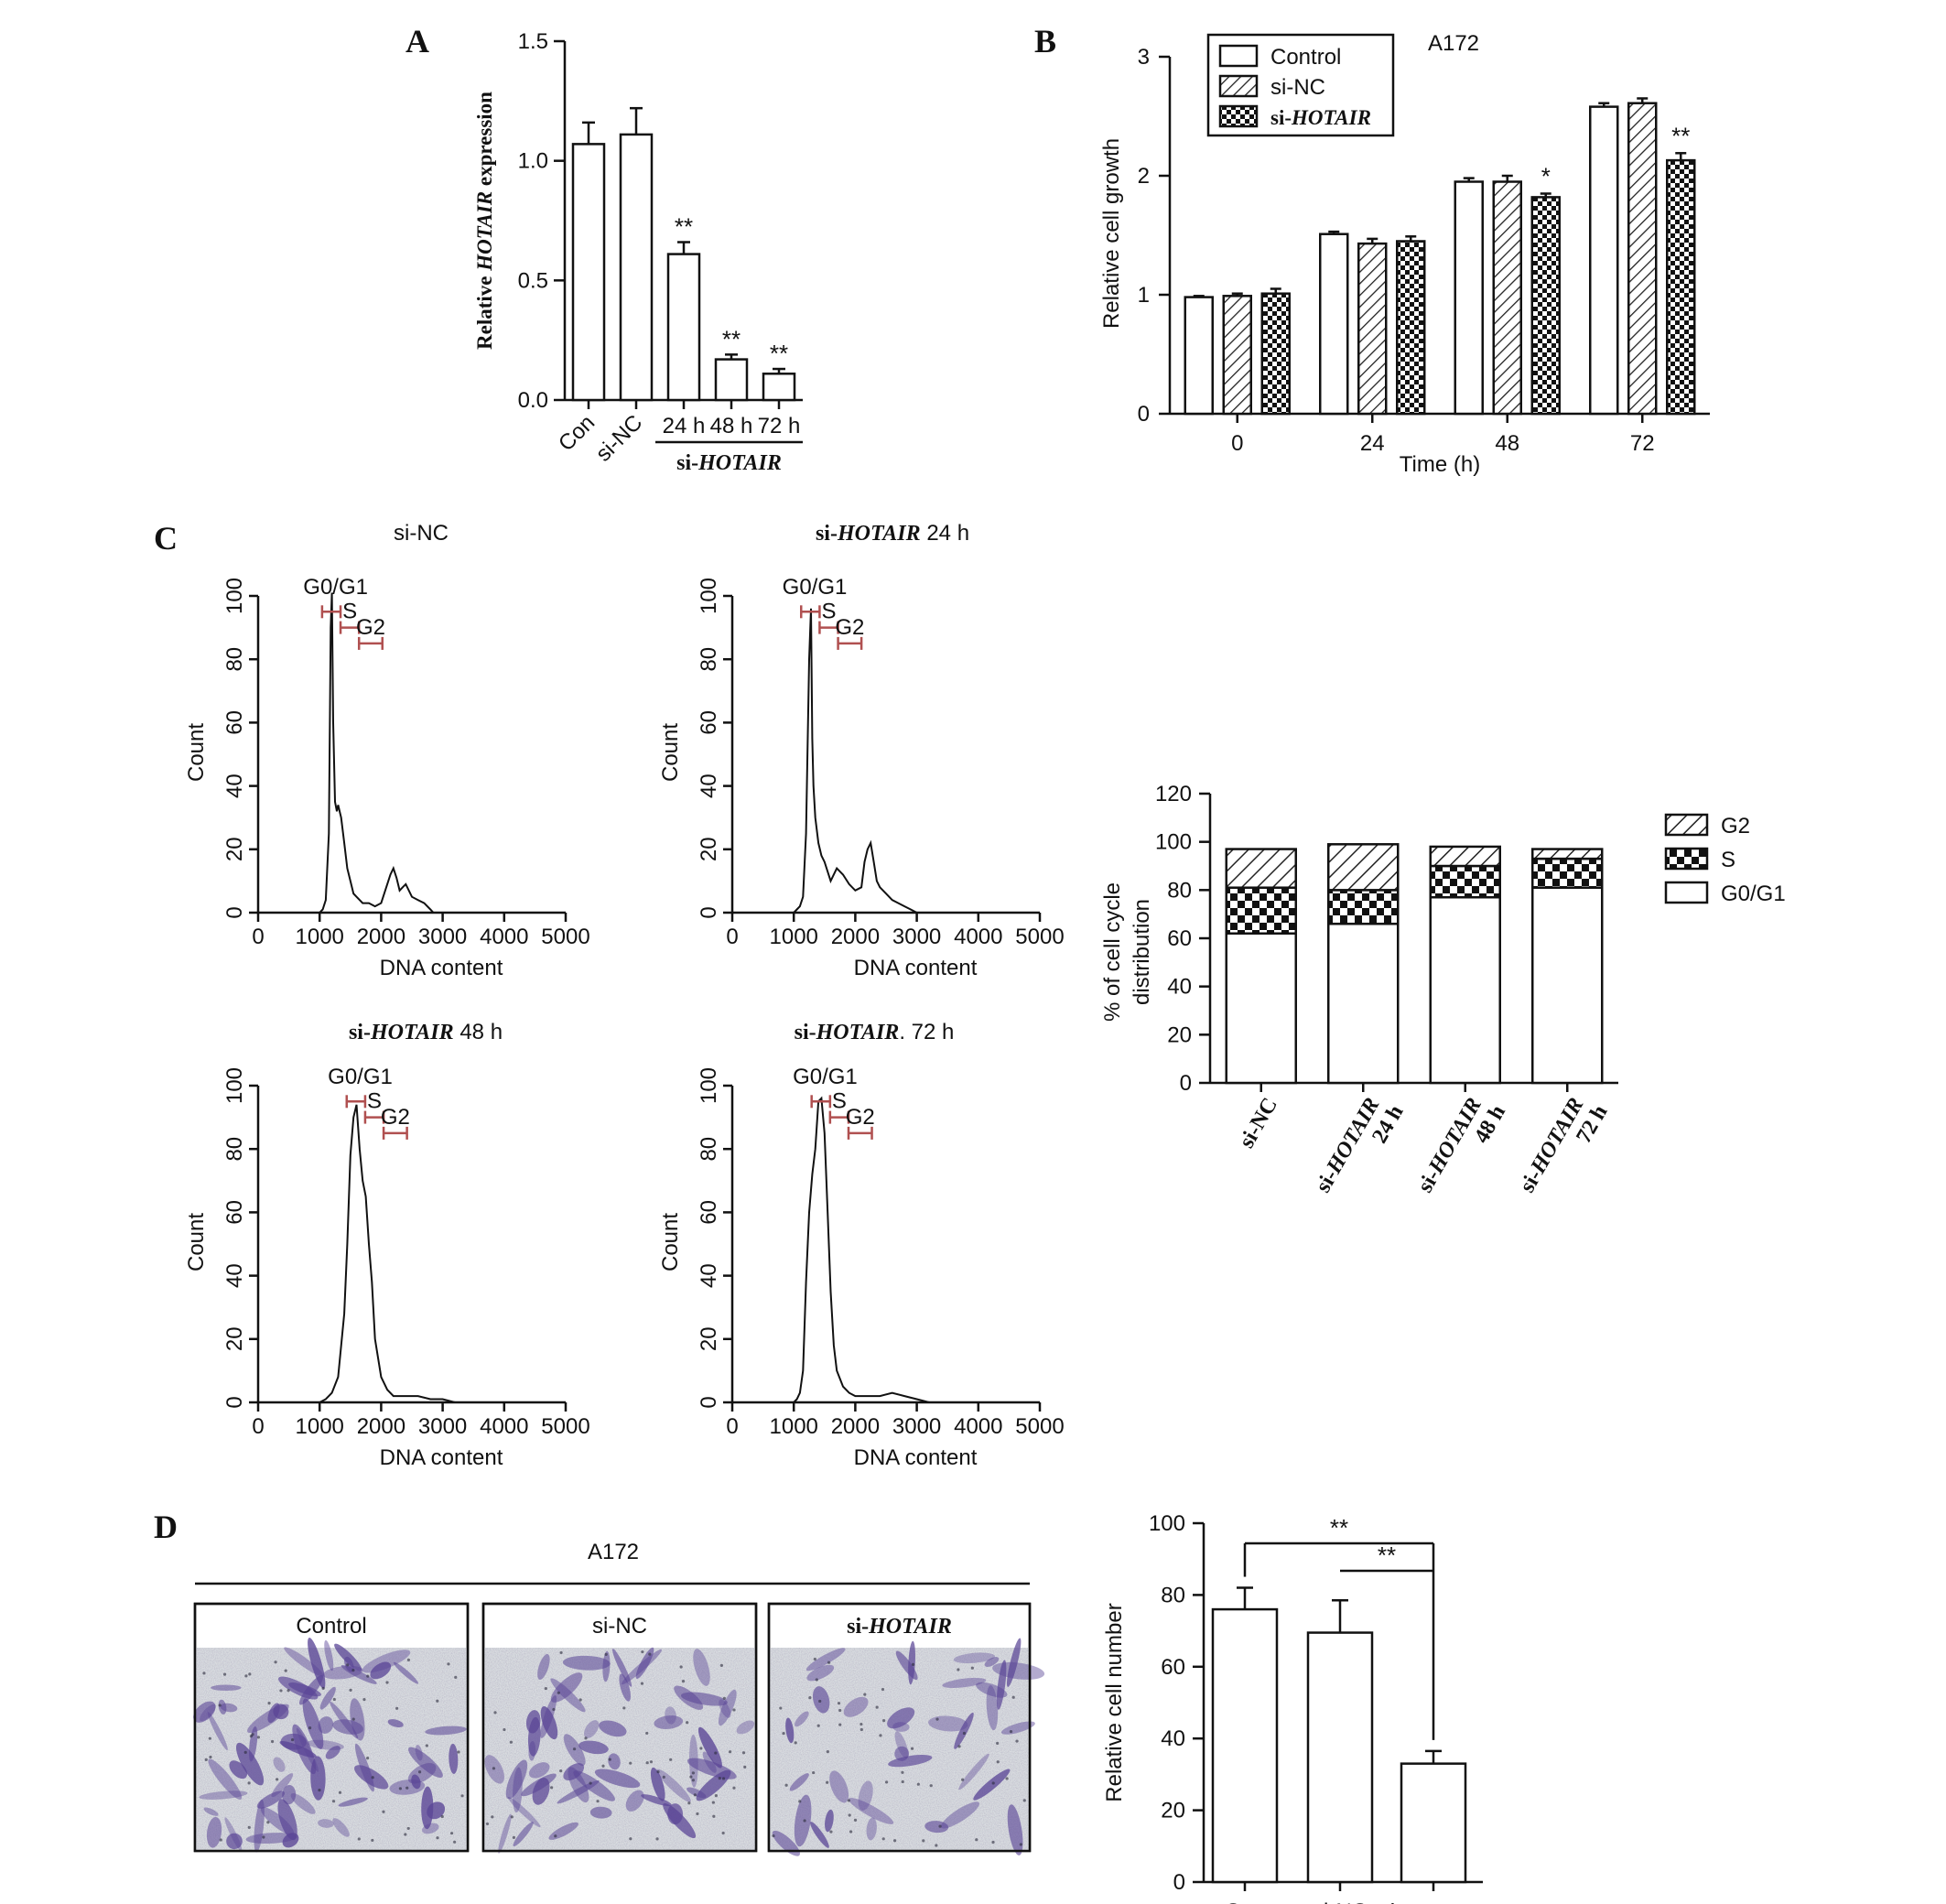  What do you see at coordinates (258, 1426) in the screenshot?
I see `x-tick-label: 0` at bounding box center [258, 1426].